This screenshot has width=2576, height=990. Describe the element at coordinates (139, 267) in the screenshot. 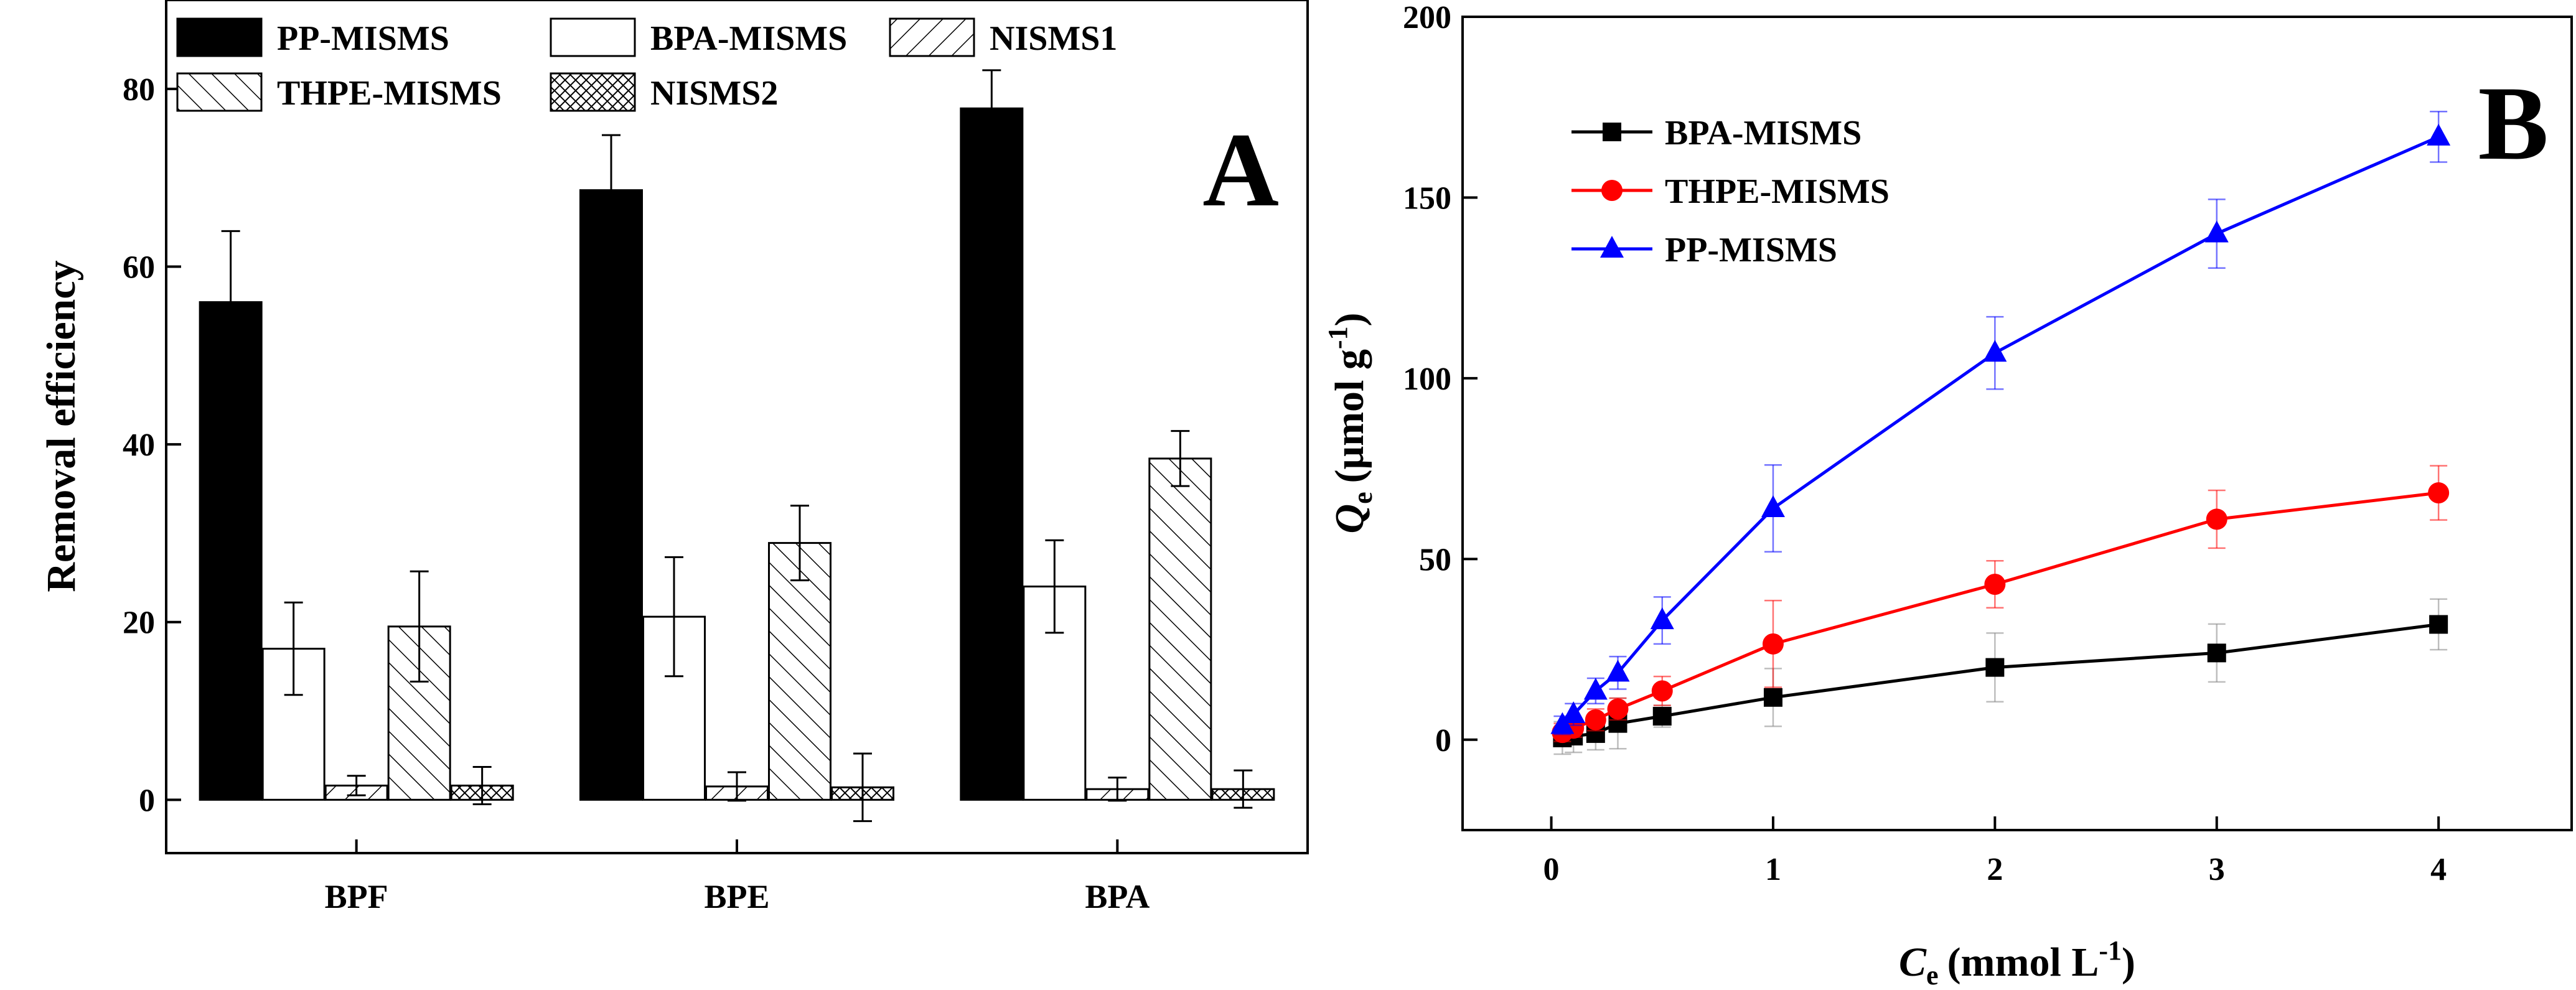

I see `panel-a-y-tick-label: 60` at that location.